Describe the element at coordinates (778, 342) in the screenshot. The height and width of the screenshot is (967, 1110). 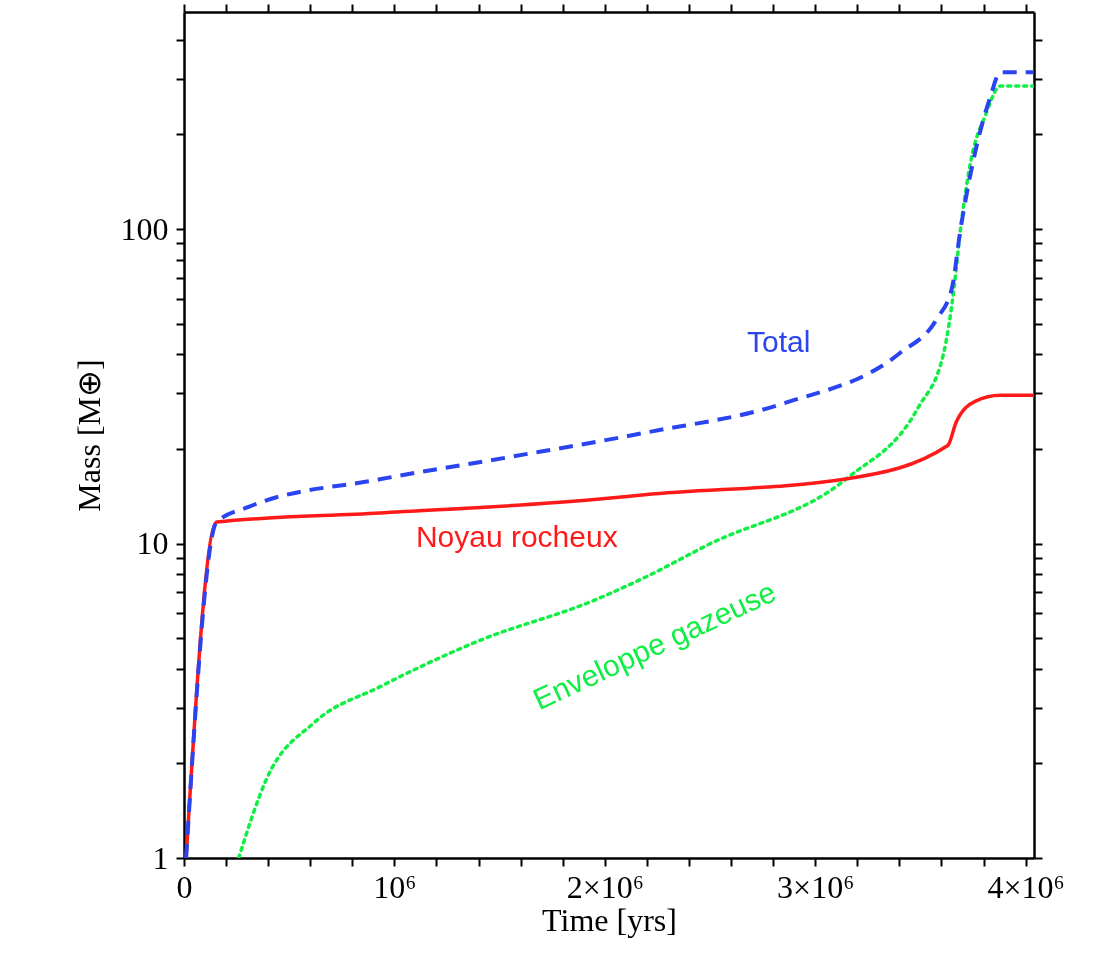
I see `series-label: Total` at that location.